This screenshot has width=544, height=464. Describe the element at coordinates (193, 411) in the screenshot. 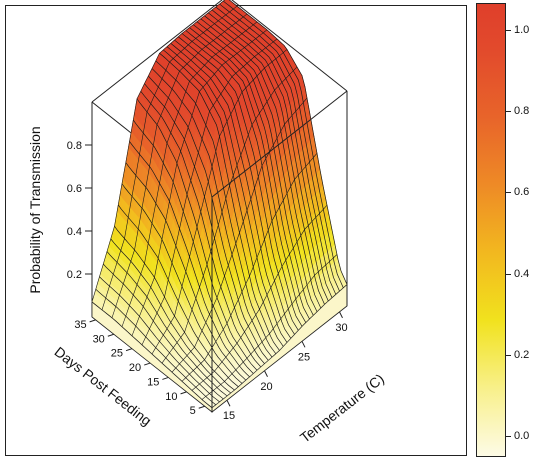

I see `y-tick-label: 5` at that location.